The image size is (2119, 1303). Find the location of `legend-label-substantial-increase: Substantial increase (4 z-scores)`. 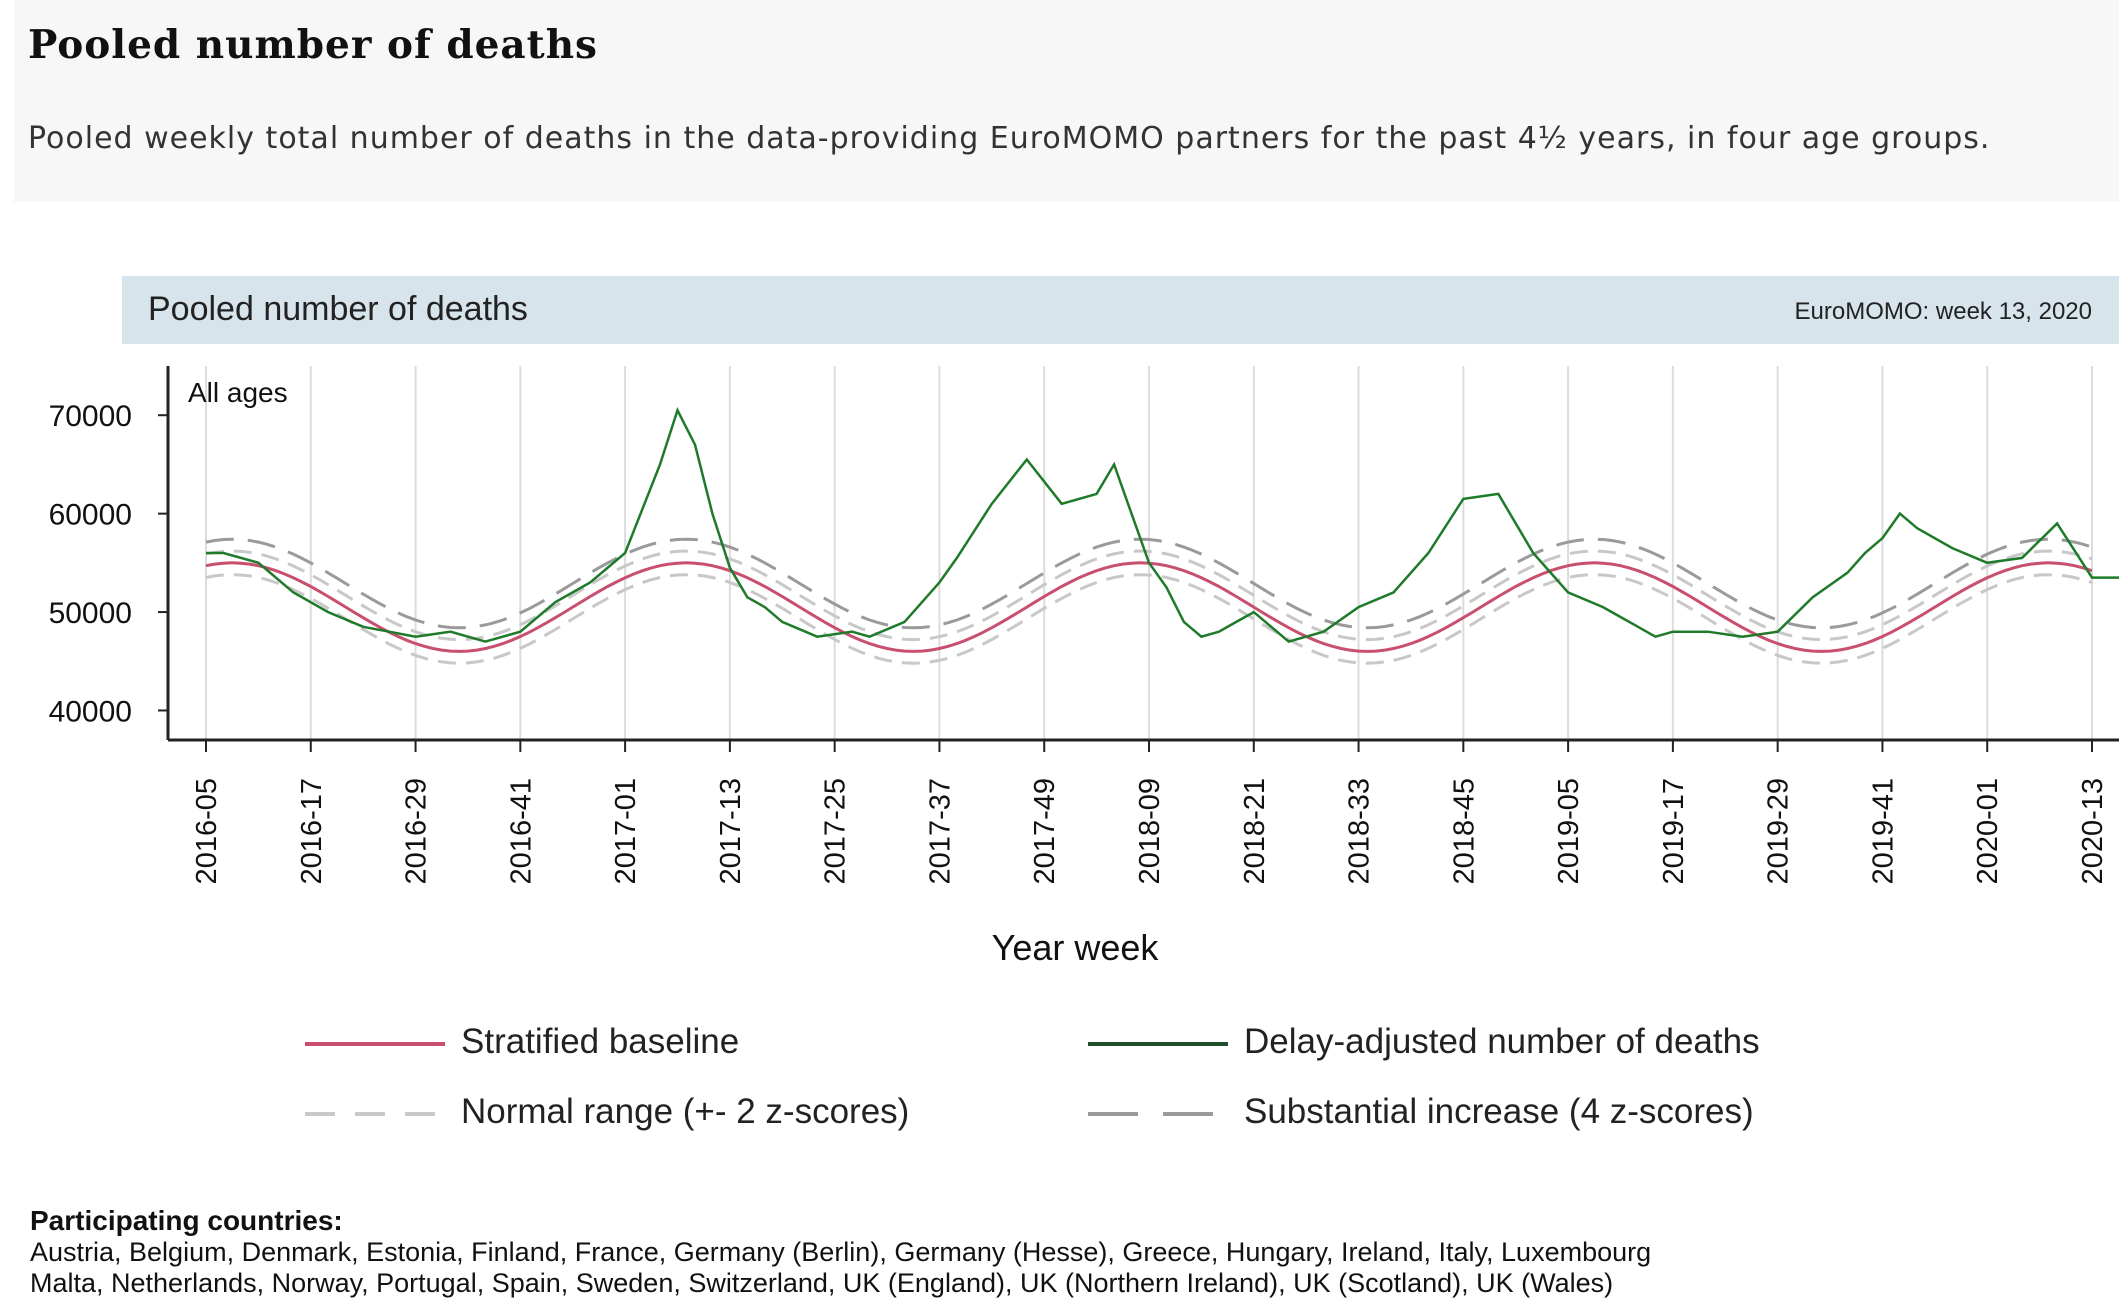

legend-label-substantial-increase: Substantial increase (4 z-scores) is located at coordinates (1499, 1112).